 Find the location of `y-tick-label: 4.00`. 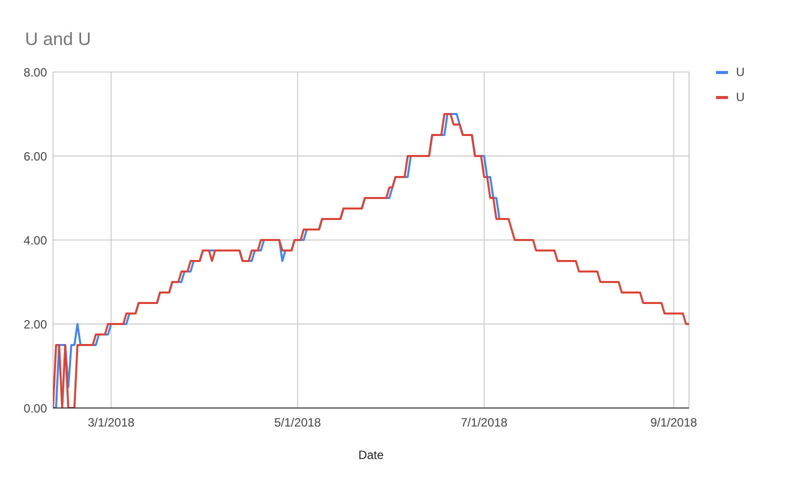

y-tick-label: 4.00 is located at coordinates (36, 240).